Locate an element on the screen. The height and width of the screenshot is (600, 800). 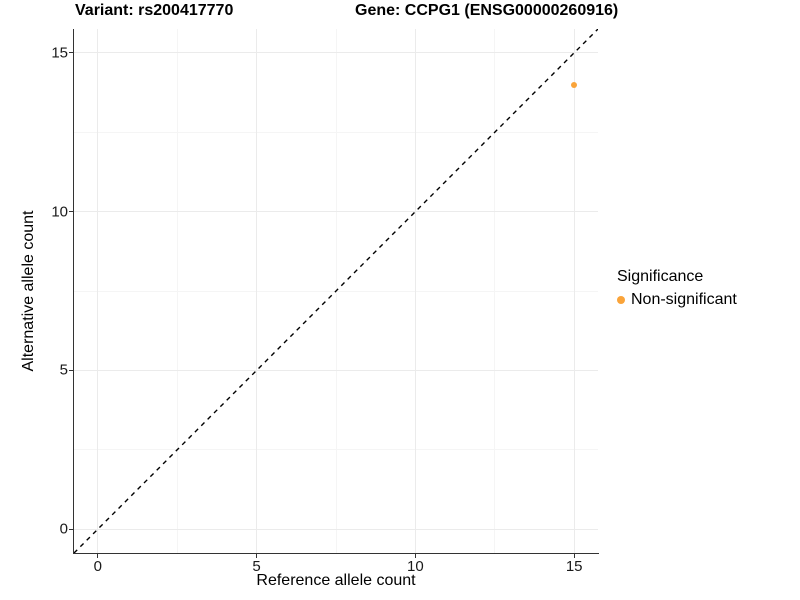
legend-items: Non-significant is located at coordinates (677, 300).